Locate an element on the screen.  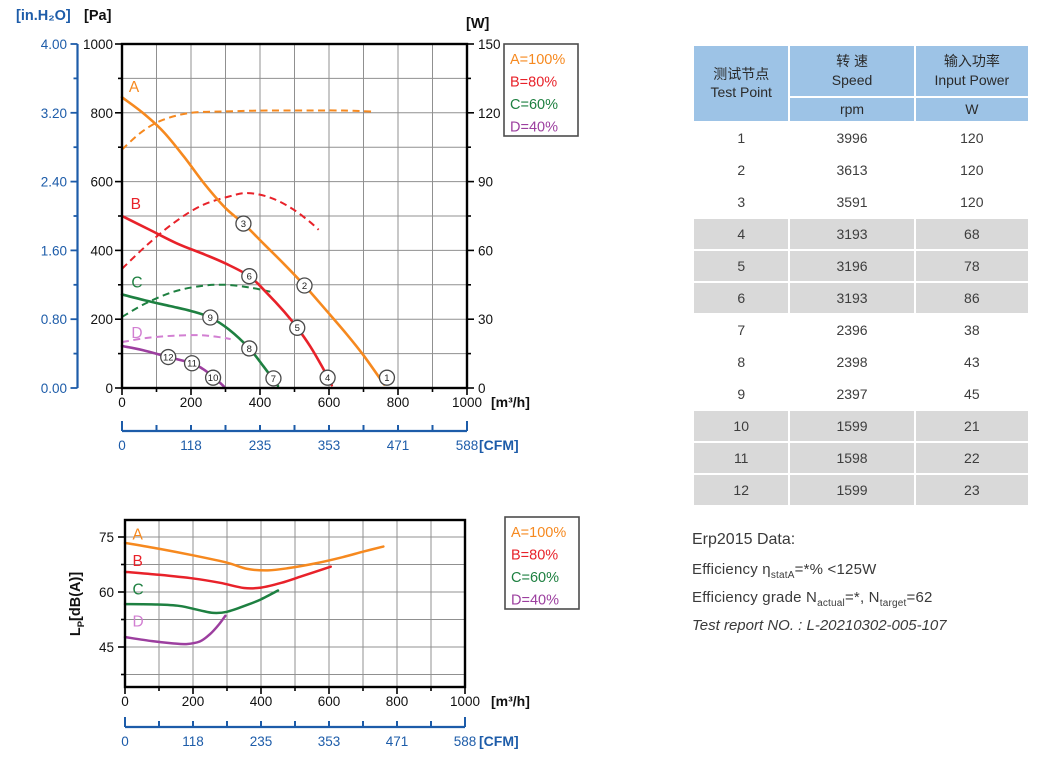
test-point-cell: 11 is located at coordinates (741, 457).